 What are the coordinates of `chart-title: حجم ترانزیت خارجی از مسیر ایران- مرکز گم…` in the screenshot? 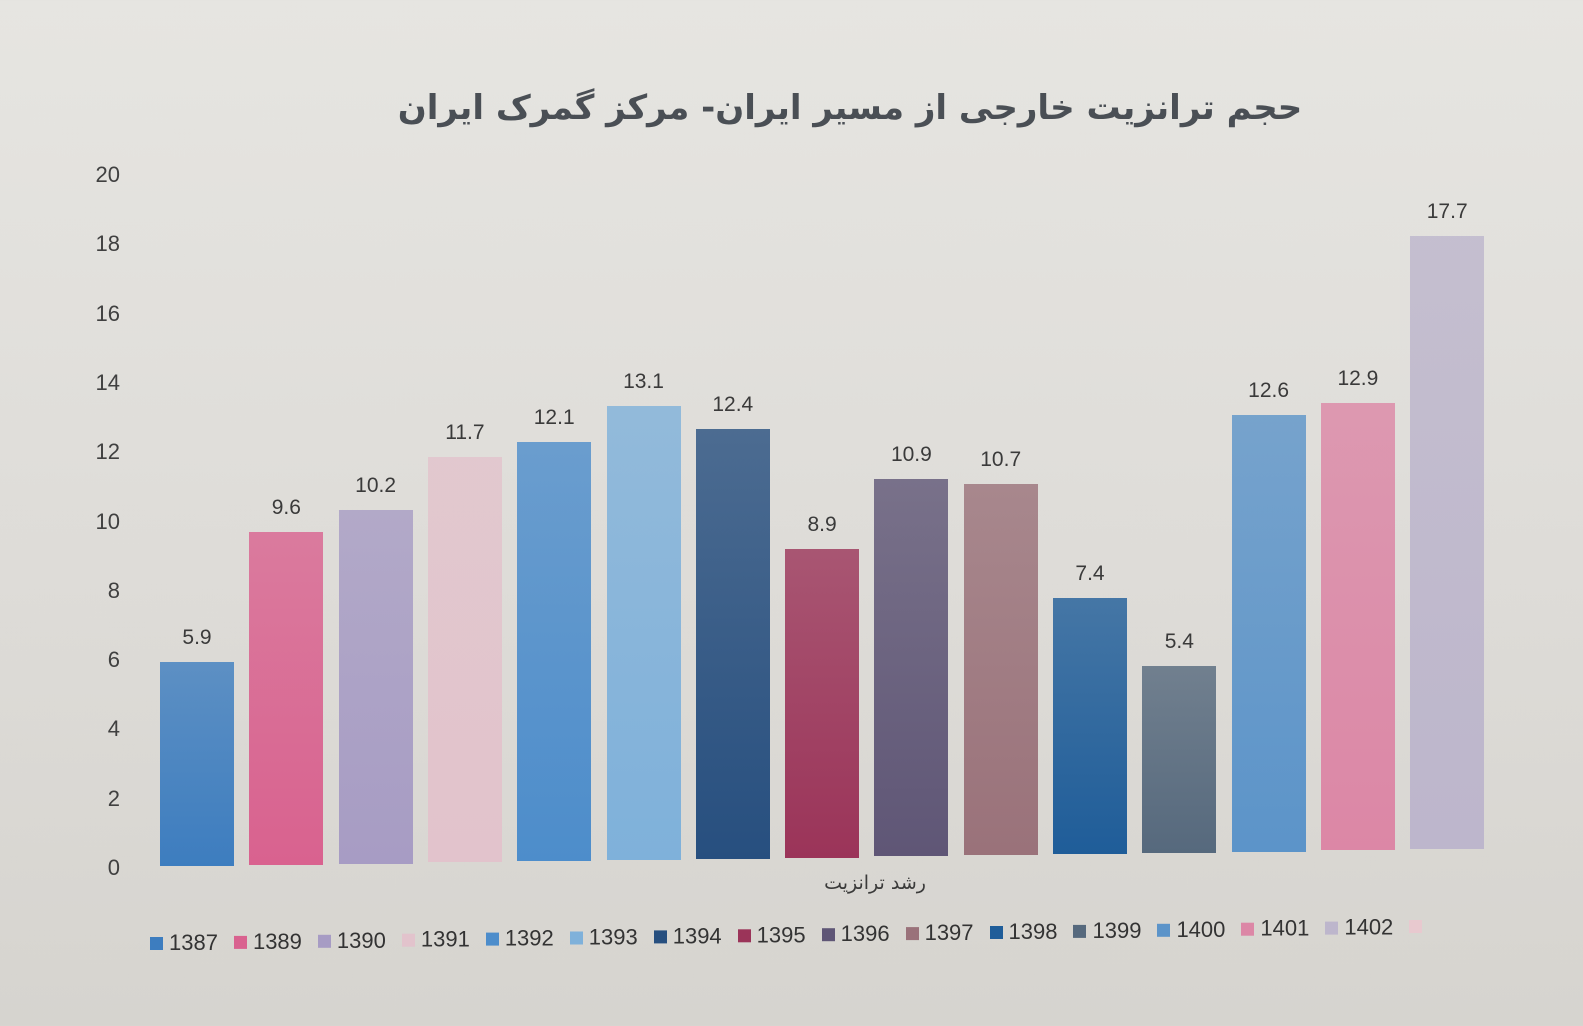 It's located at (850, 108).